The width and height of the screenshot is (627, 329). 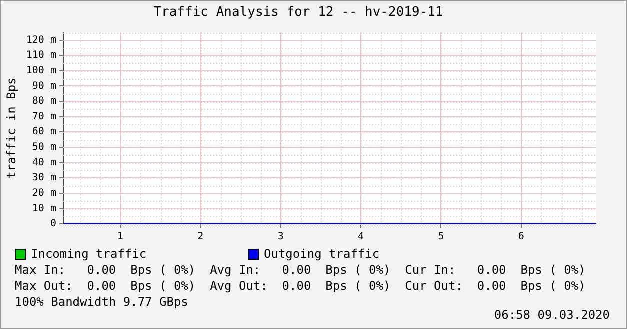 What do you see at coordinates (44, 102) in the screenshot?
I see `y-tick-label: 80 m` at bounding box center [44, 102].